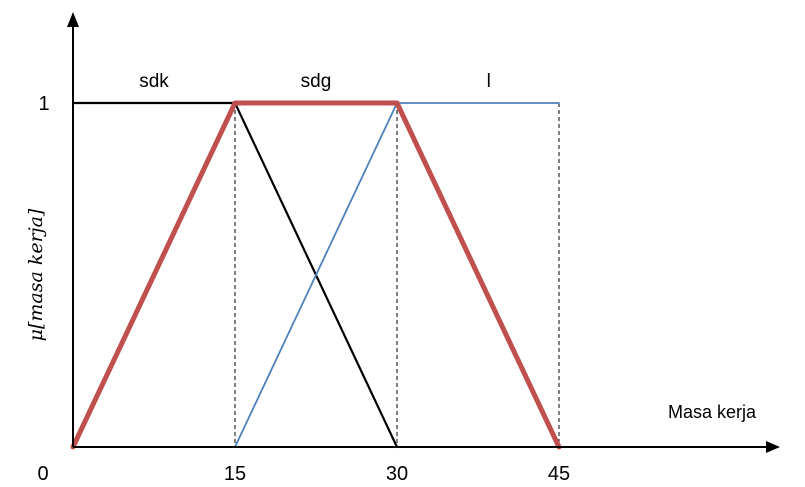 Image resolution: width=805 pixels, height=487 pixels. What do you see at coordinates (397, 474) in the screenshot?
I see `x-tick-label-2: 30` at bounding box center [397, 474].